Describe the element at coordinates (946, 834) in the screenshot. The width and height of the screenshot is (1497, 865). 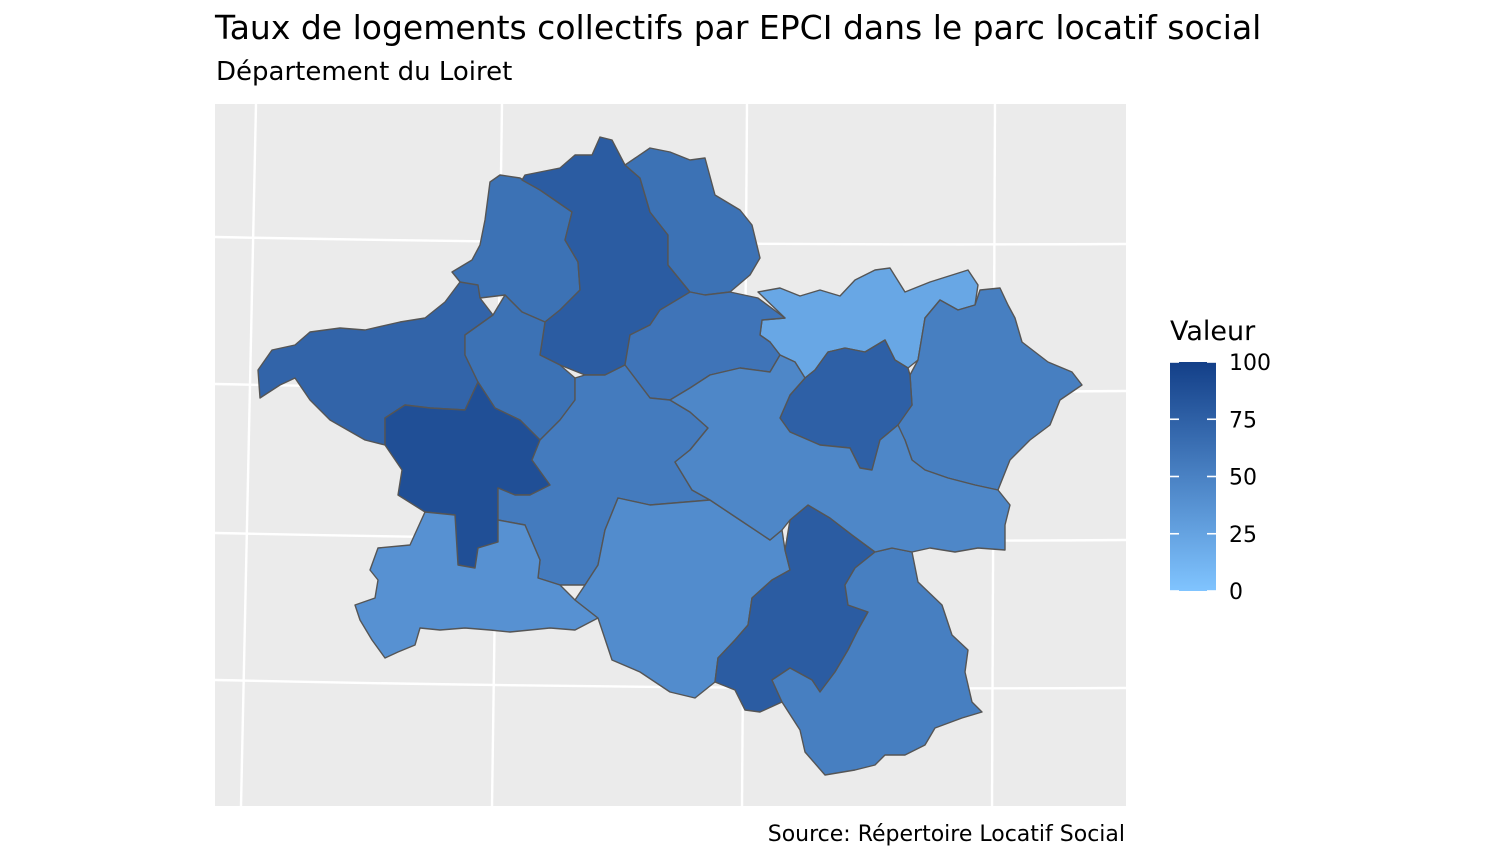
I see `chart-caption: Source: Répertoire Locatif Social` at that location.